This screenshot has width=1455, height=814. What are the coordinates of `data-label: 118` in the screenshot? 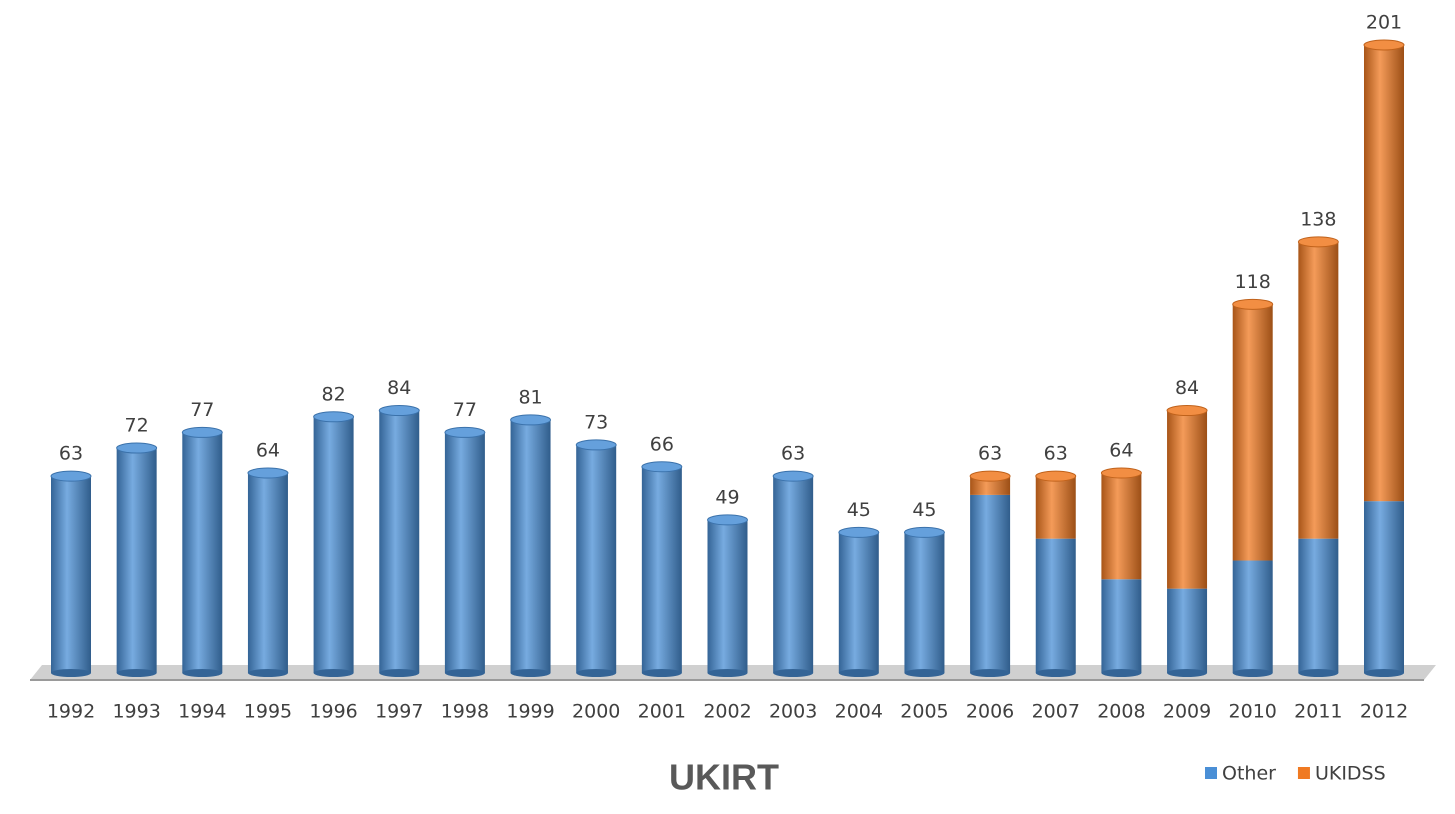 It's located at (1253, 282).